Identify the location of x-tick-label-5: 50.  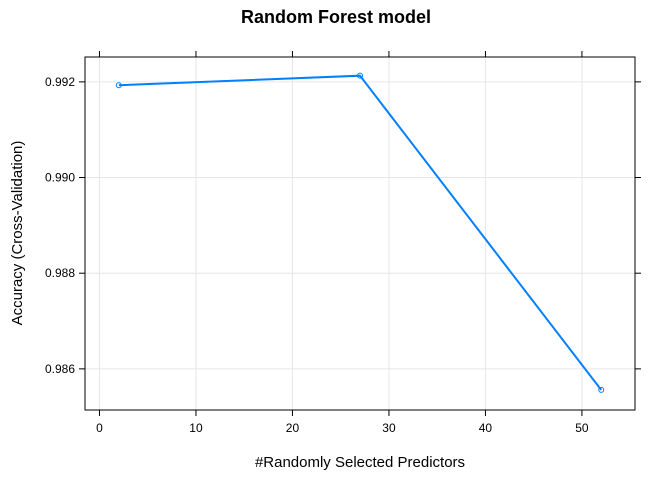
(582, 428).